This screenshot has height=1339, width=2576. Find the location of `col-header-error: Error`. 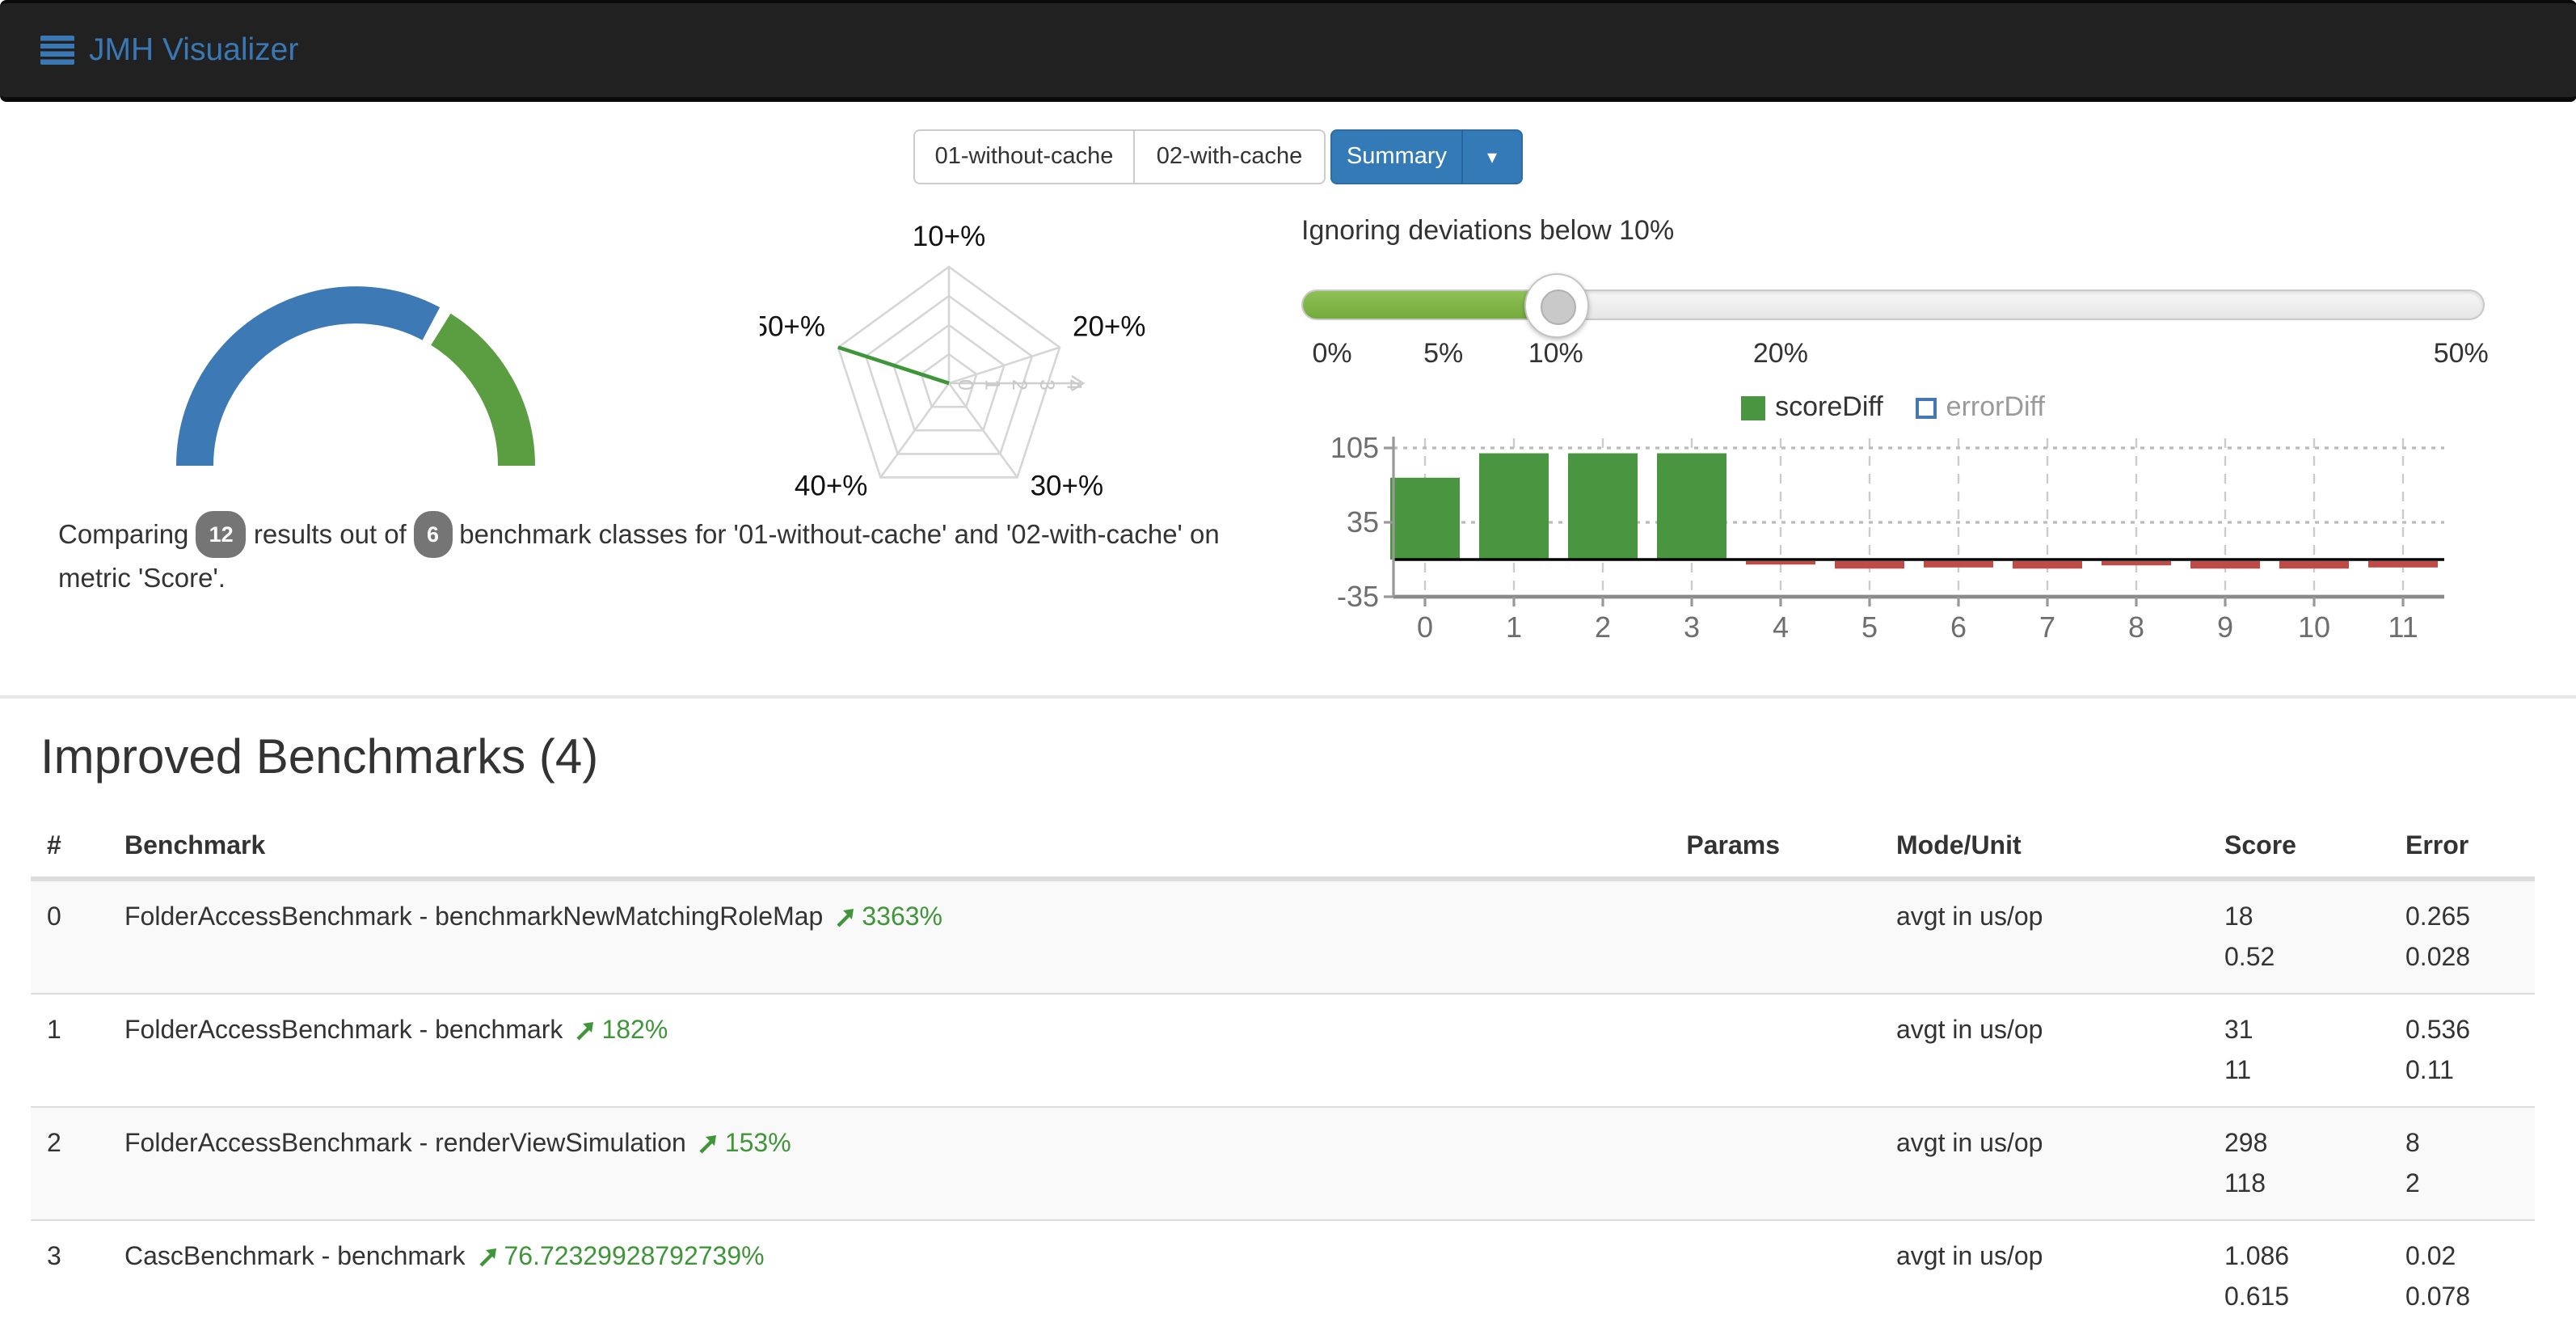

col-header-error: Error is located at coordinates (2437, 846).